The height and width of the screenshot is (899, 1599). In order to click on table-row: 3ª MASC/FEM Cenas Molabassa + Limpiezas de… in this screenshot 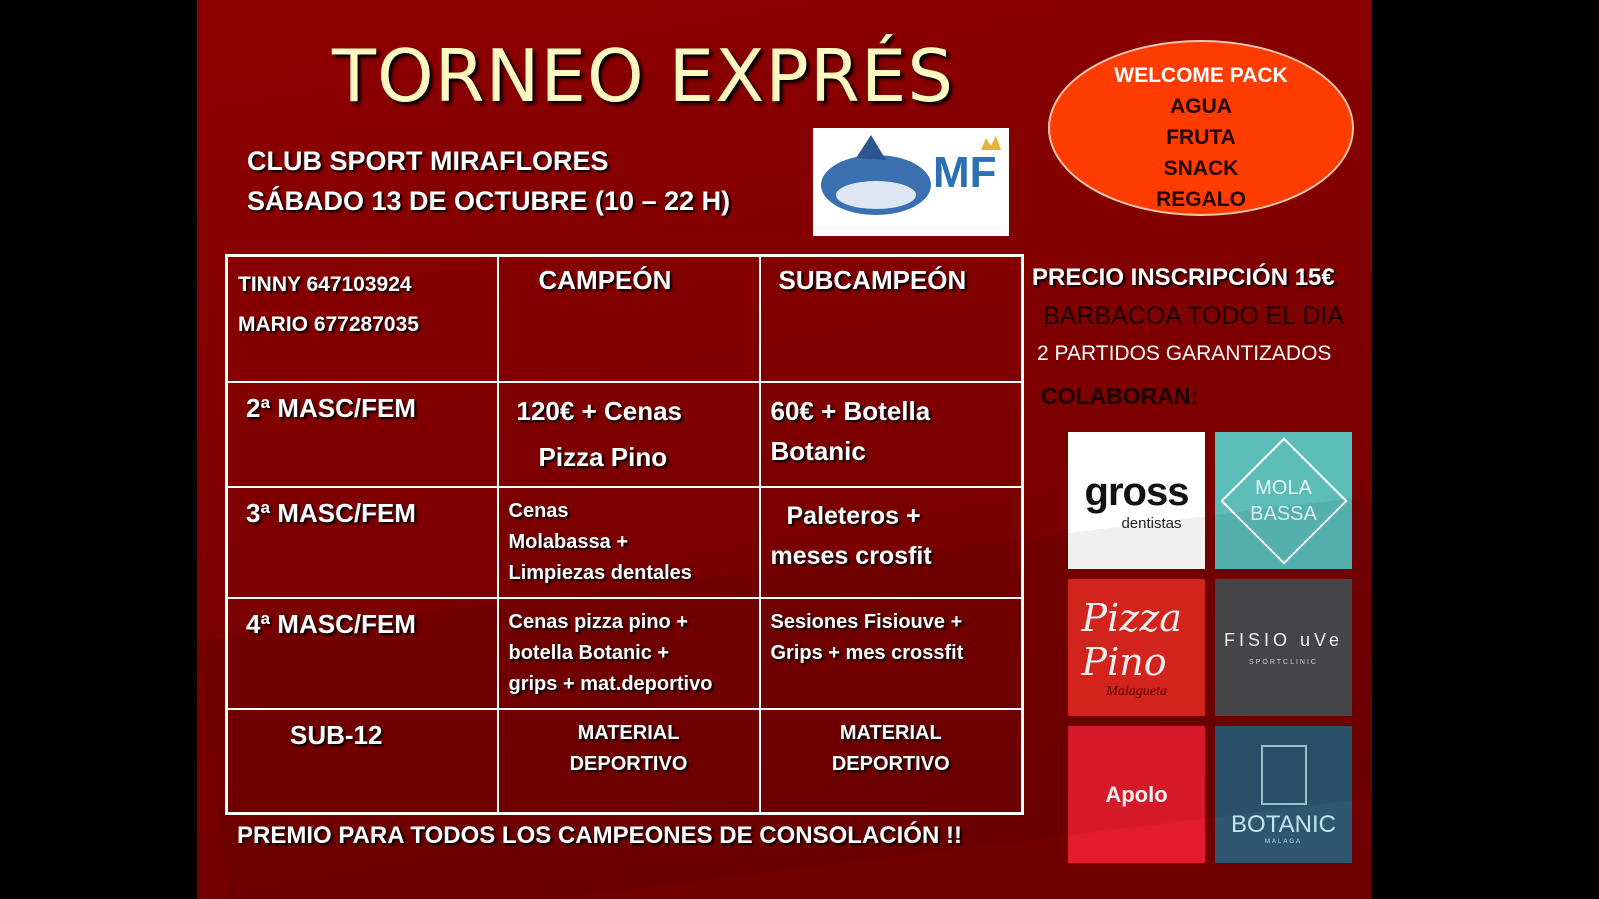, I will do `click(624, 542)`.